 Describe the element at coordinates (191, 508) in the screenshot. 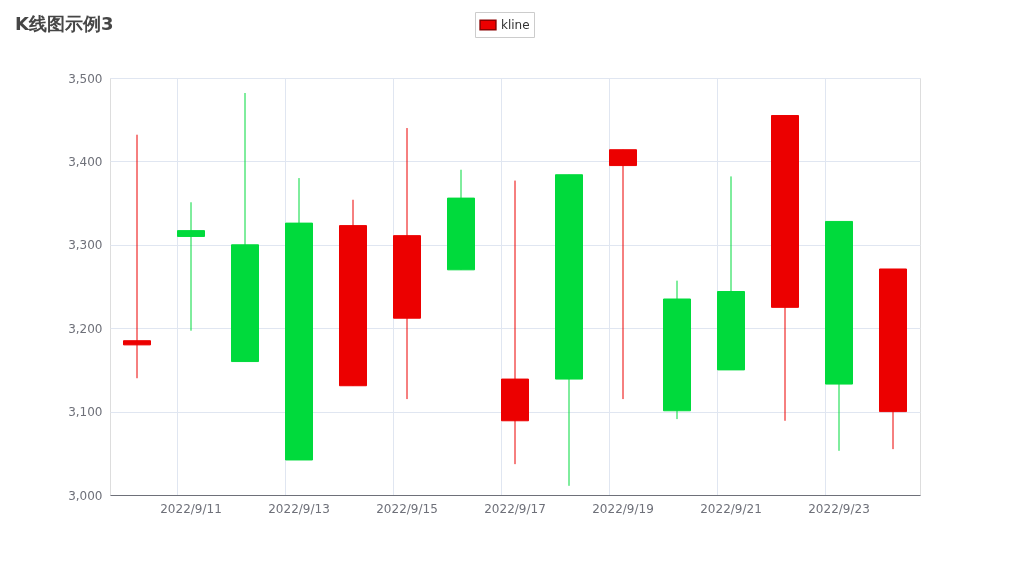

I see `x-tick-label: 2022/9/11` at that location.